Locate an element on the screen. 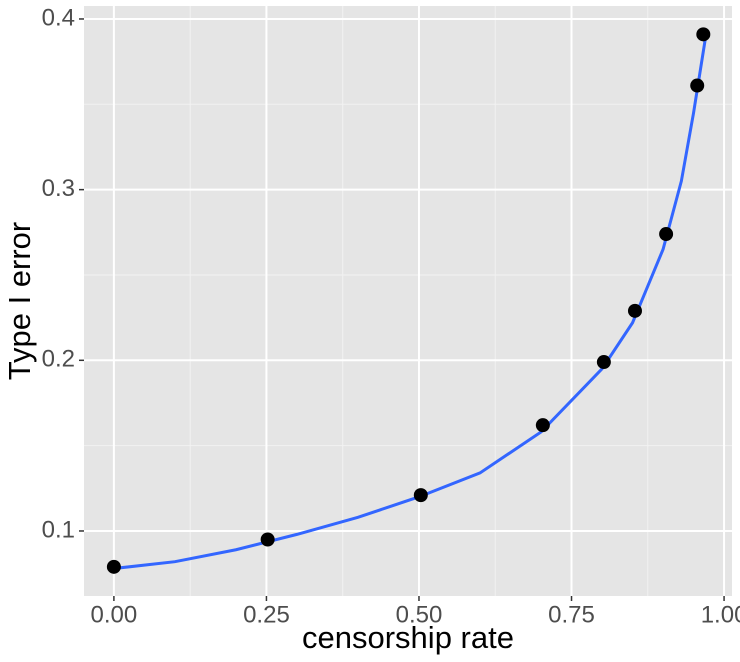  y-tick-label: 0.1 is located at coordinates (58, 529).